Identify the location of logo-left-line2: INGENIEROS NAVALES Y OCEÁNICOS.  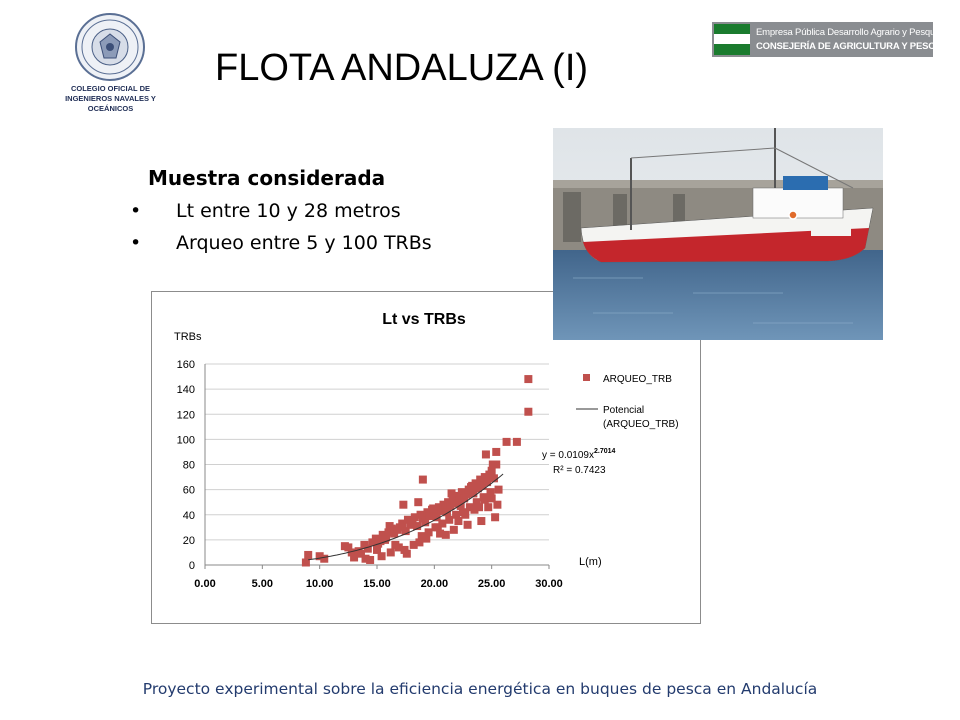
(110, 103).